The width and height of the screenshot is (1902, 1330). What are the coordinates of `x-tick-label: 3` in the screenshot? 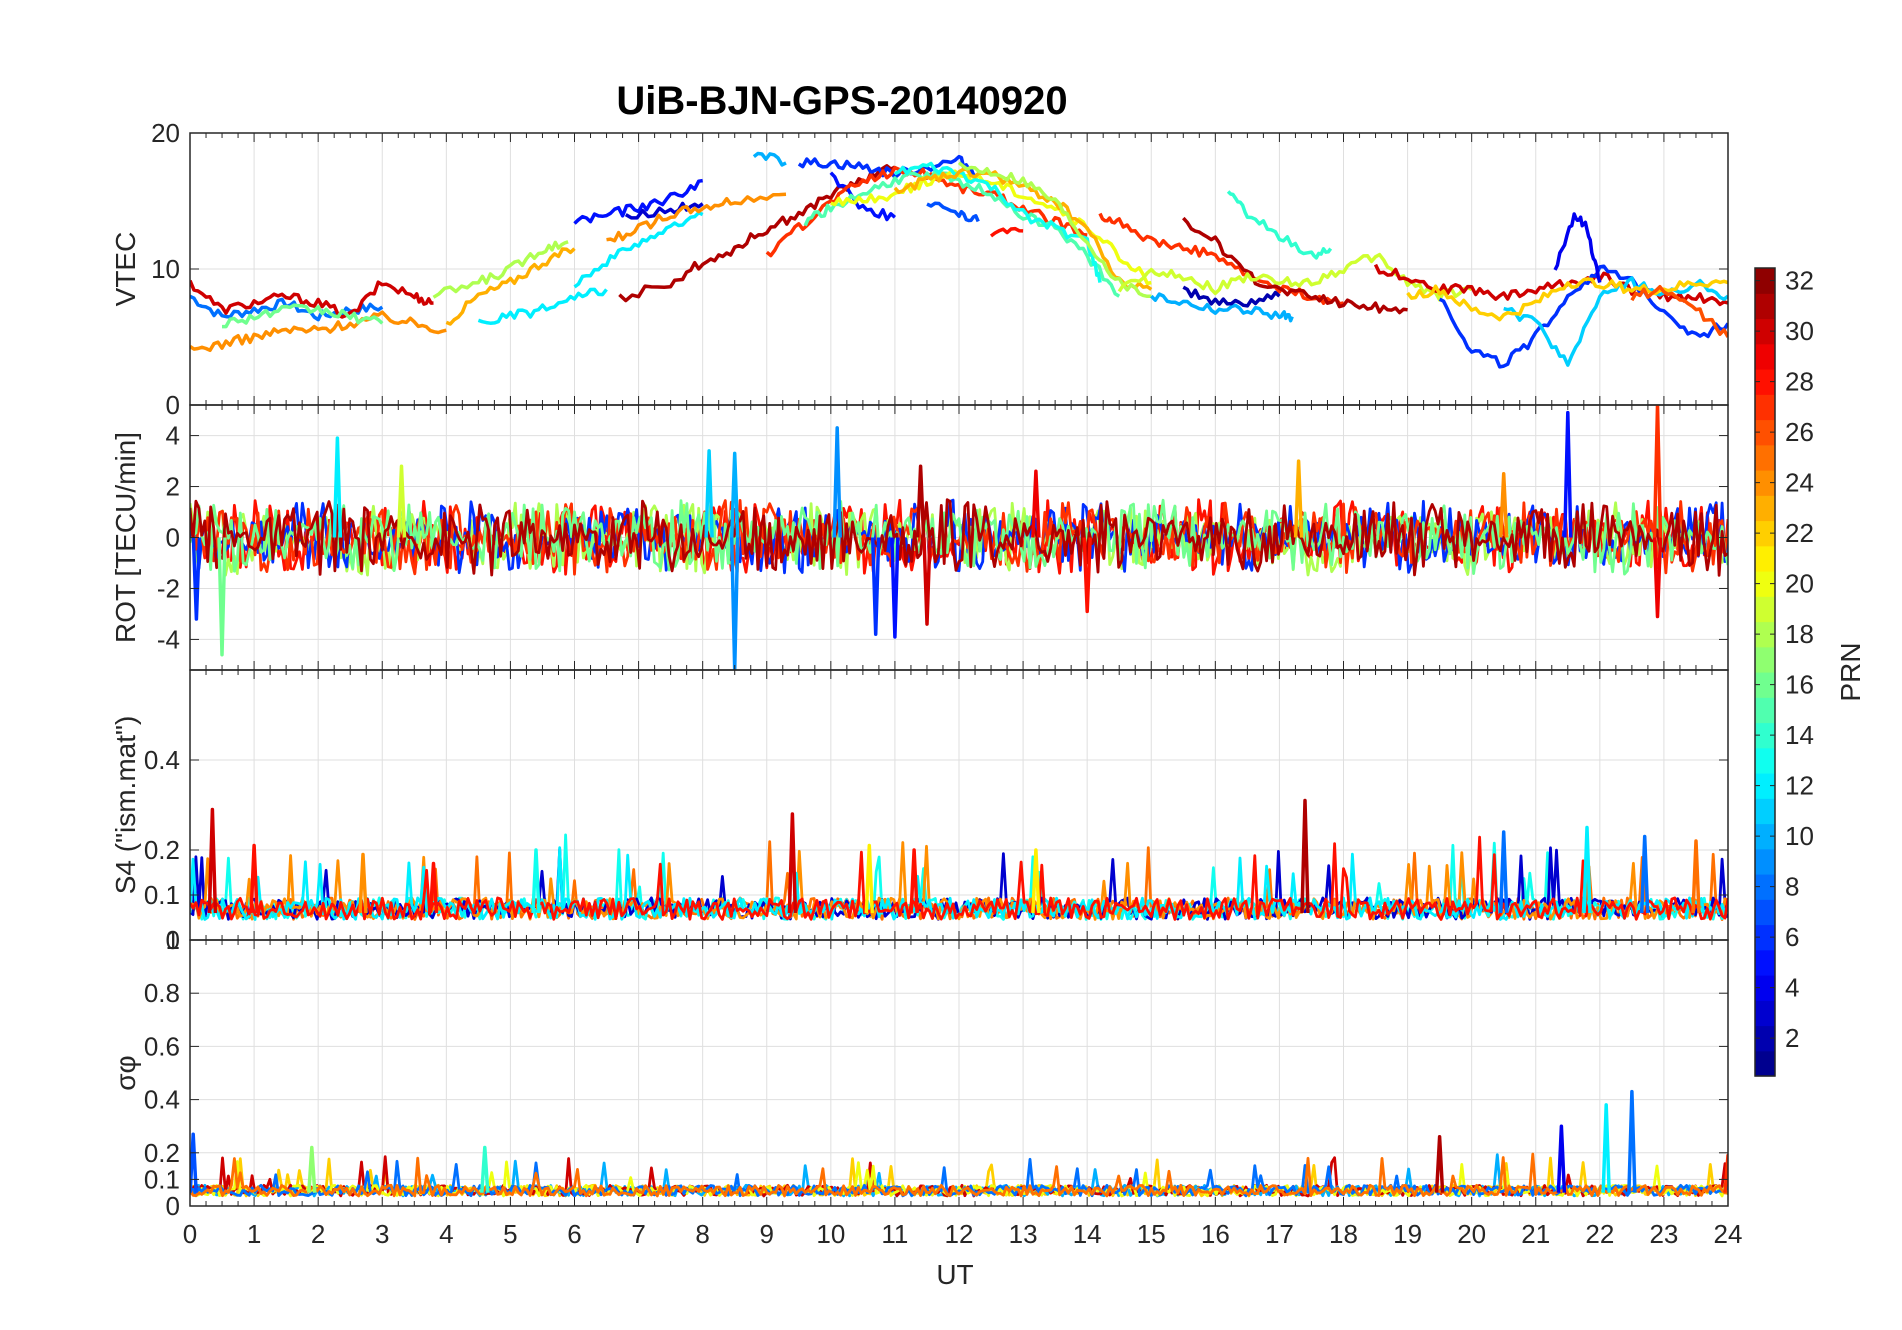 It's located at (382, 1234).